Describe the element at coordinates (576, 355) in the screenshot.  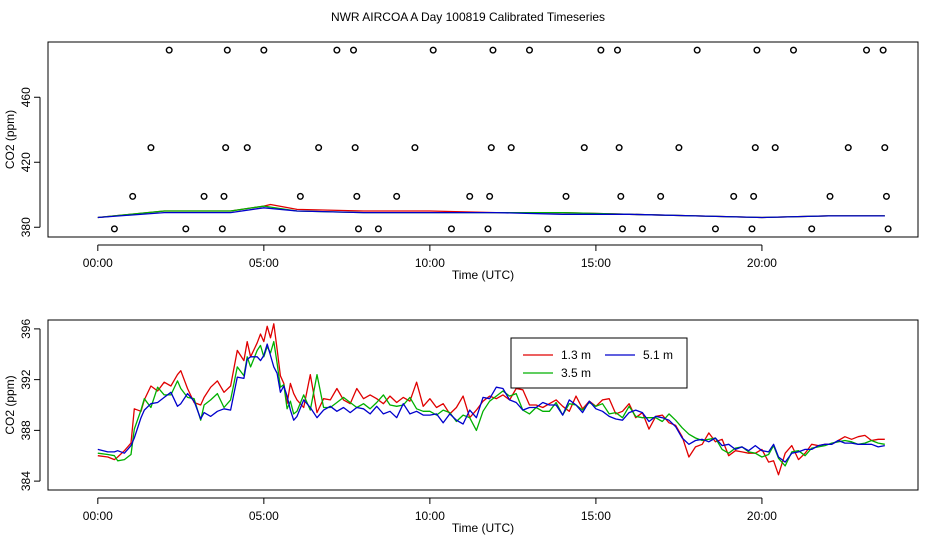
I see `chart-1-legend-label-0: 1.3 m` at that location.